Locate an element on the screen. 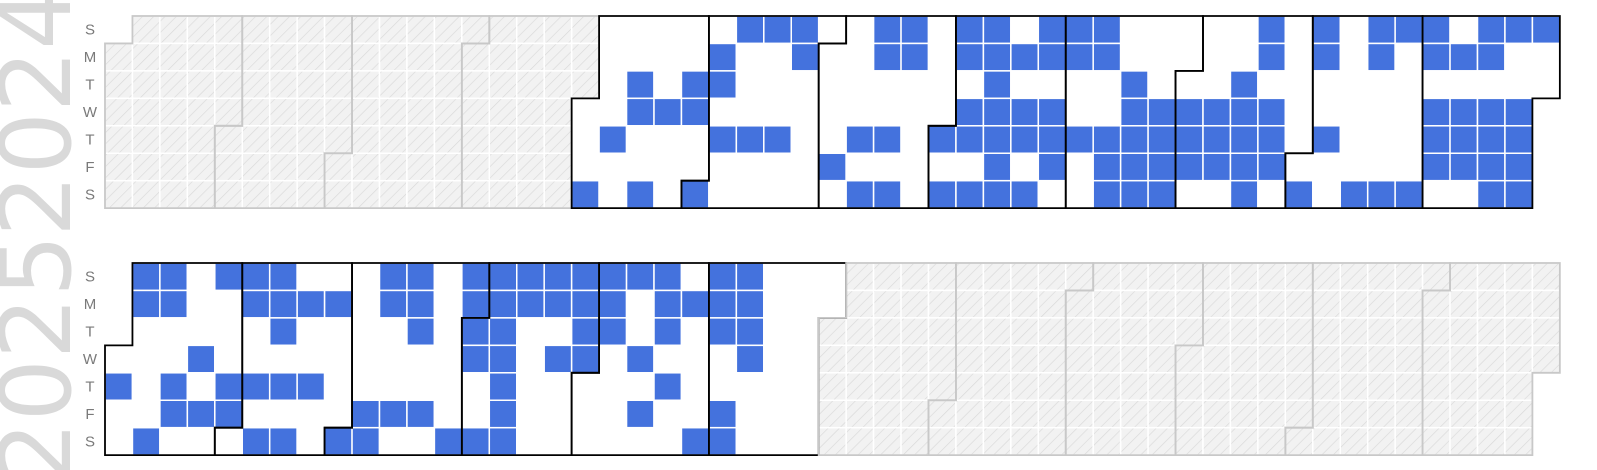 This screenshot has height=470, width=1597. day-cell-active: 2025-05-22 is located at coordinates (668, 386).